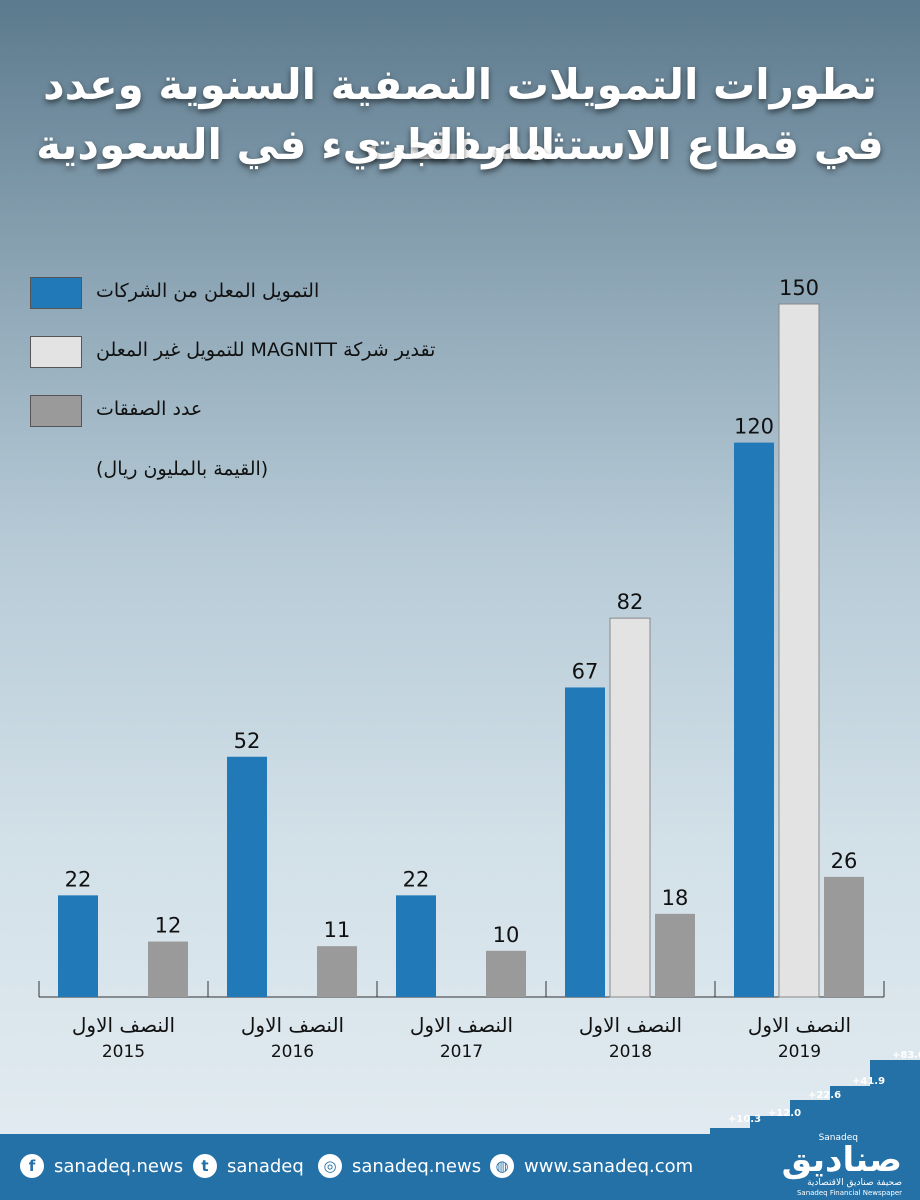 This screenshot has height=1200, width=920. What do you see at coordinates (292, 1052) in the screenshot?
I see `category-year-label: 2016` at bounding box center [292, 1052].